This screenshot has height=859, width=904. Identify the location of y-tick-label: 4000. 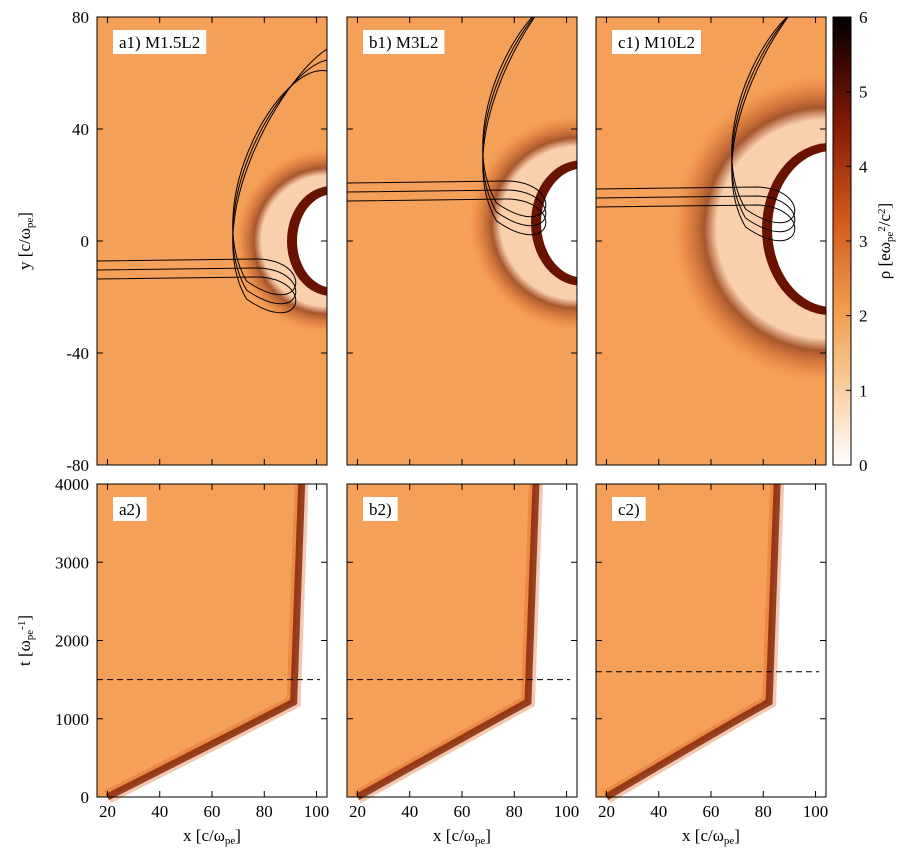
(72, 484).